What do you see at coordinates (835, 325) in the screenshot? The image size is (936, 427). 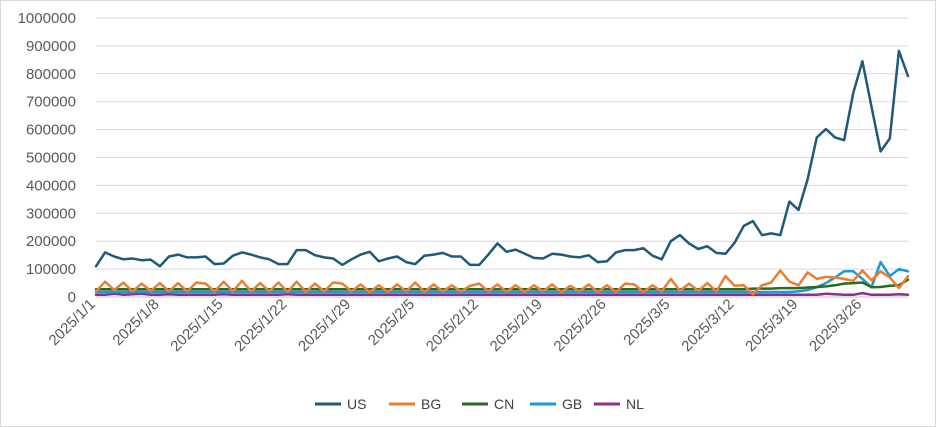 I see `x-tick-label: 2025/3/26` at bounding box center [835, 325].